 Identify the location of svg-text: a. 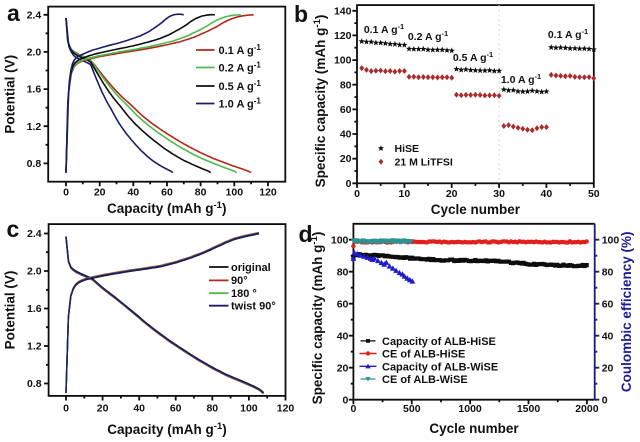
(13, 13).